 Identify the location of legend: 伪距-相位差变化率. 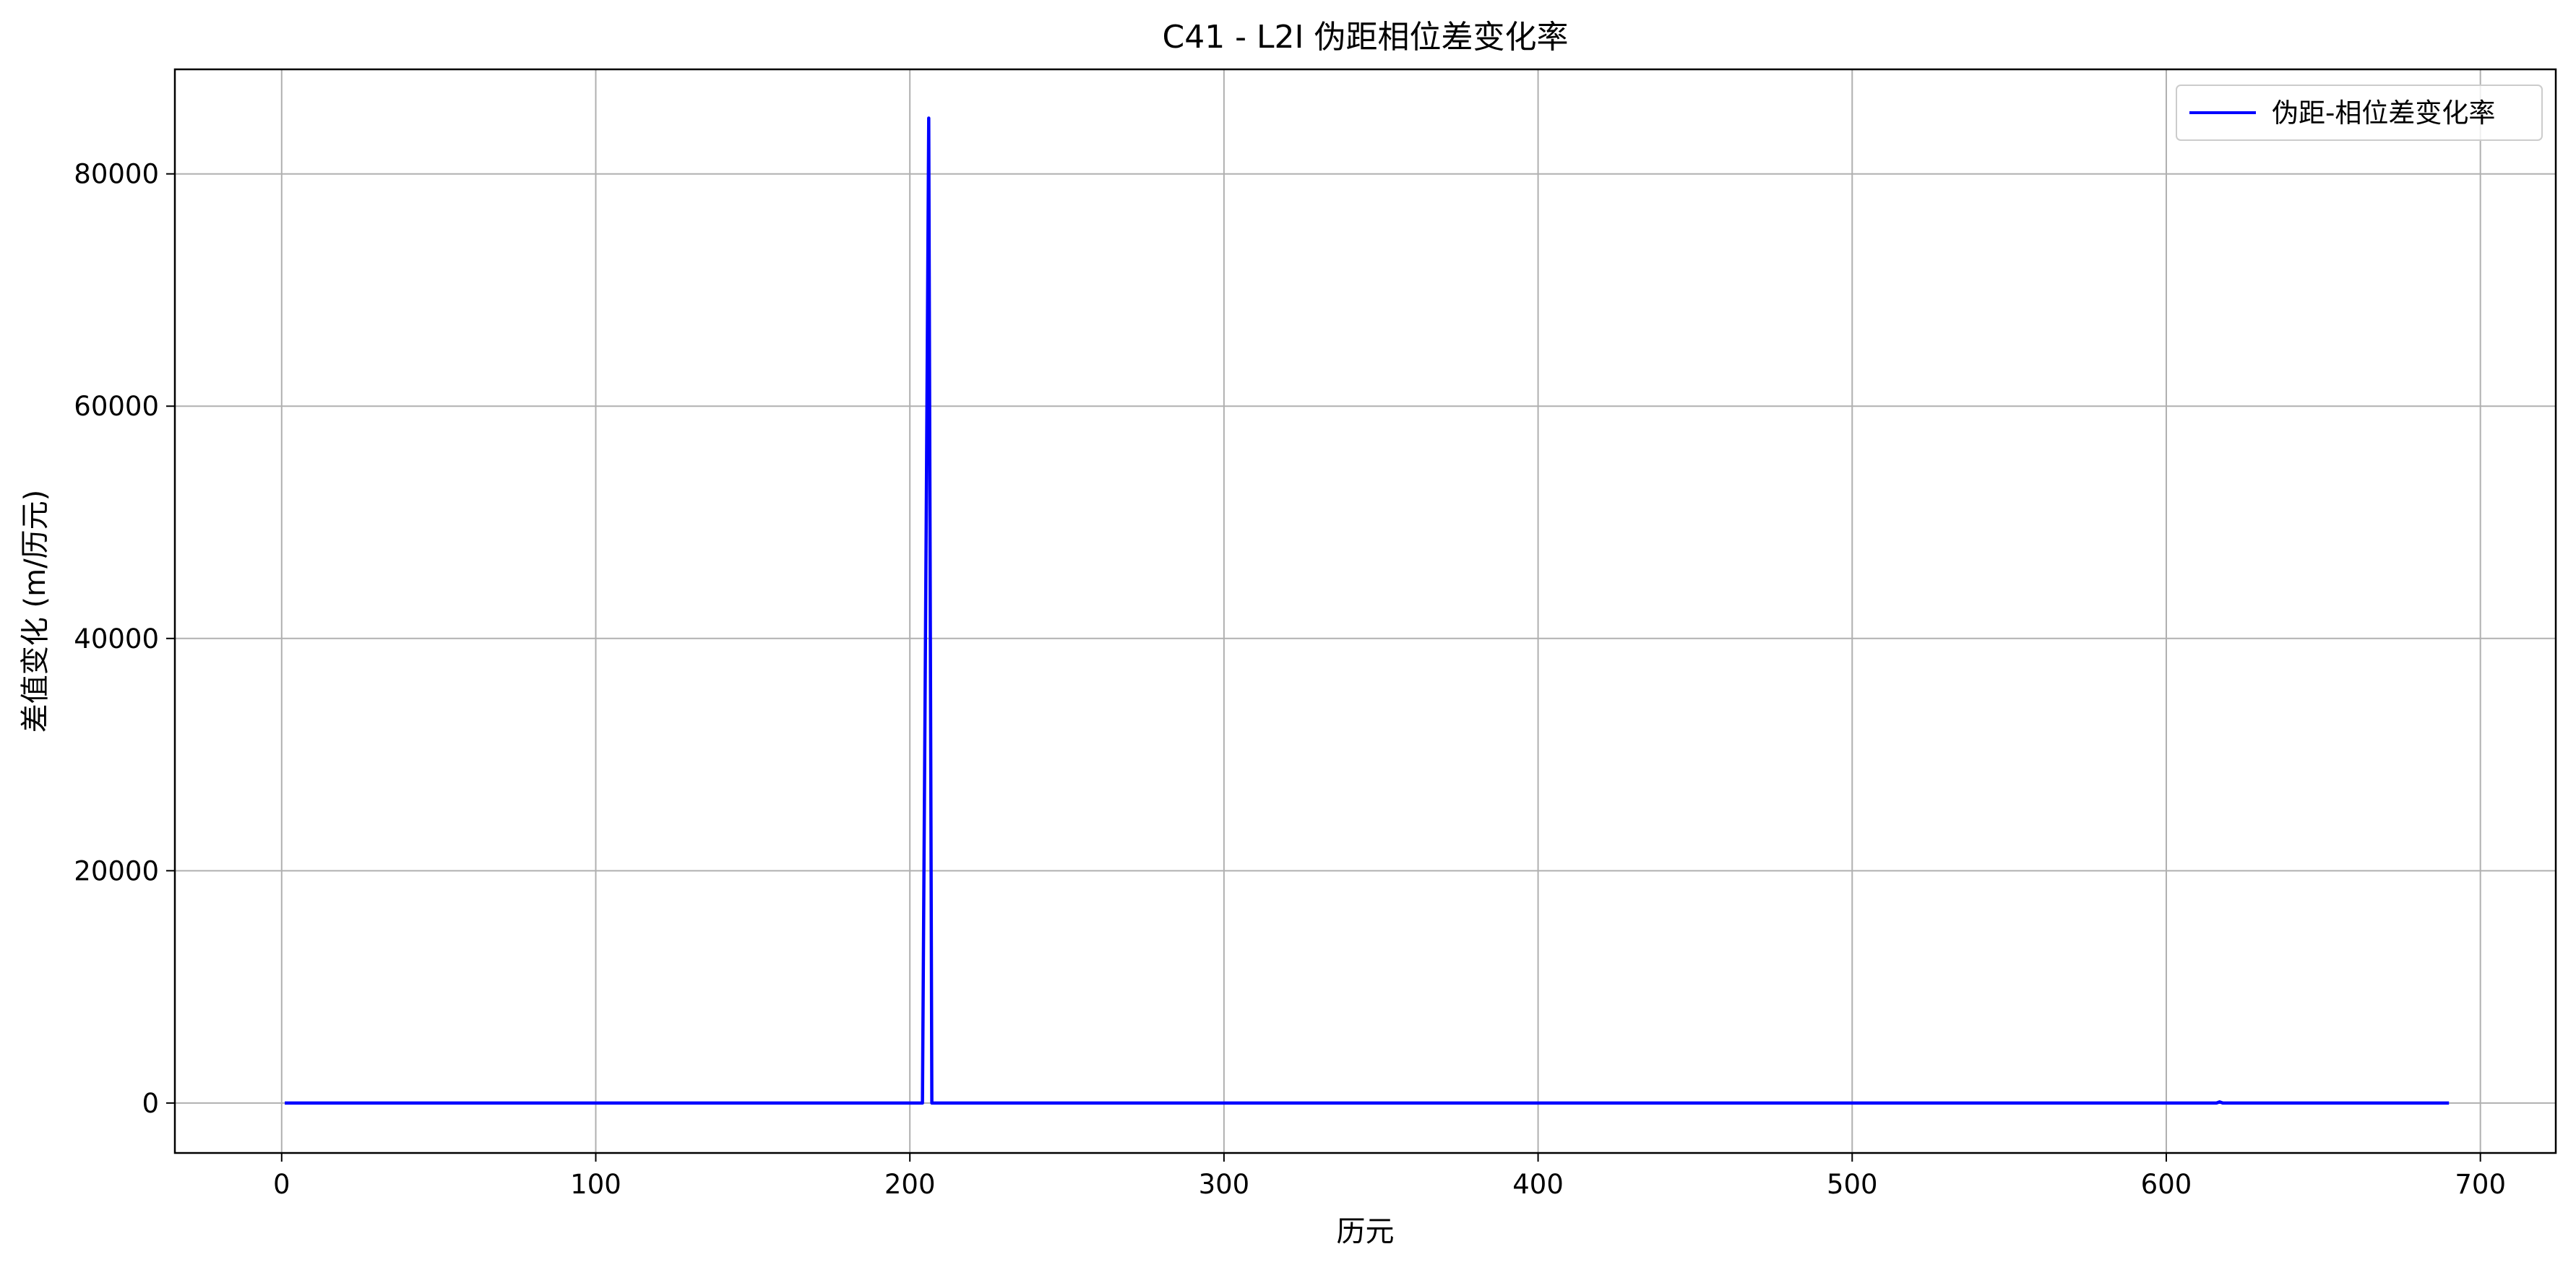
(2359, 113).